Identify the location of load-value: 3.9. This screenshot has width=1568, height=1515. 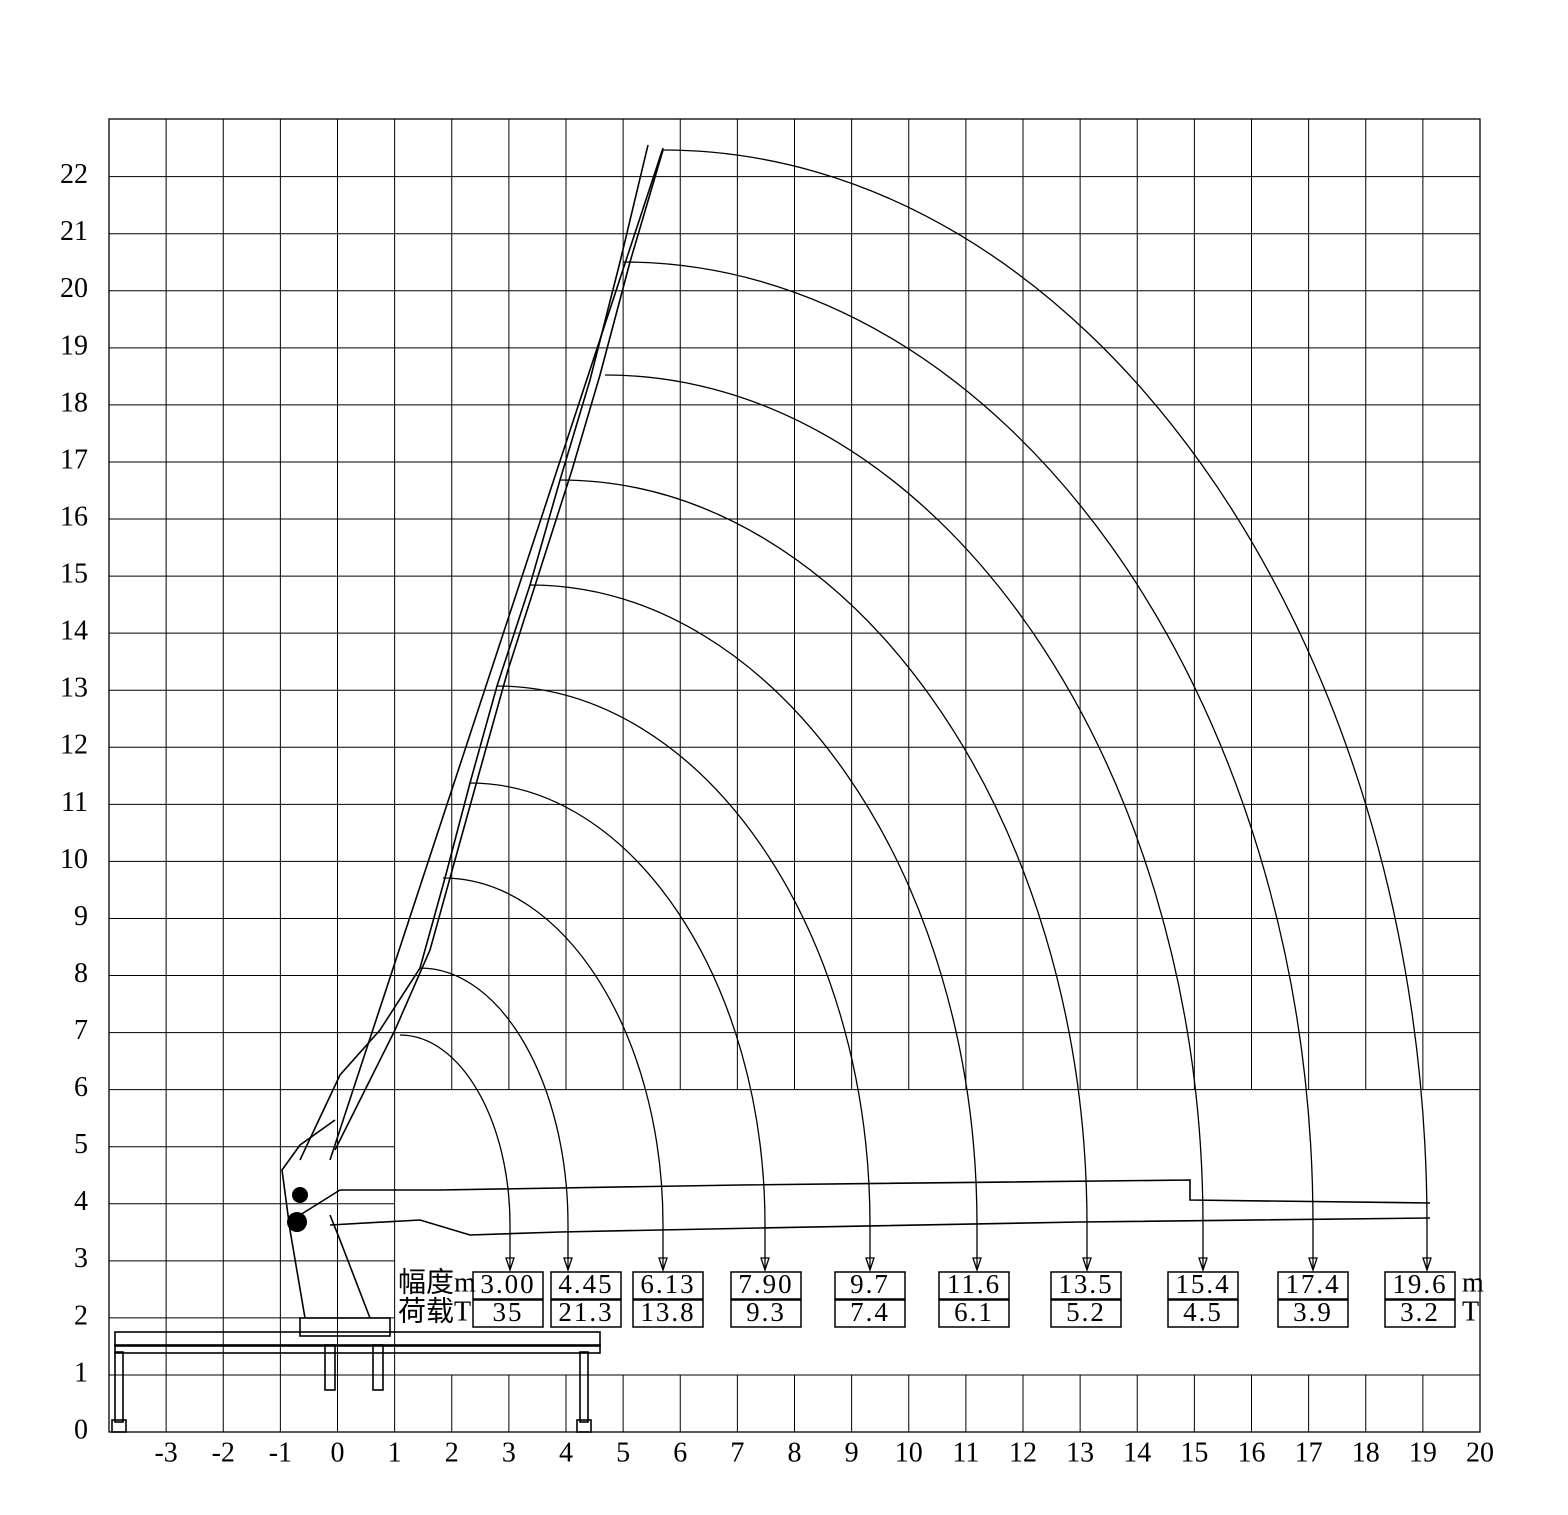
(1313, 1312).